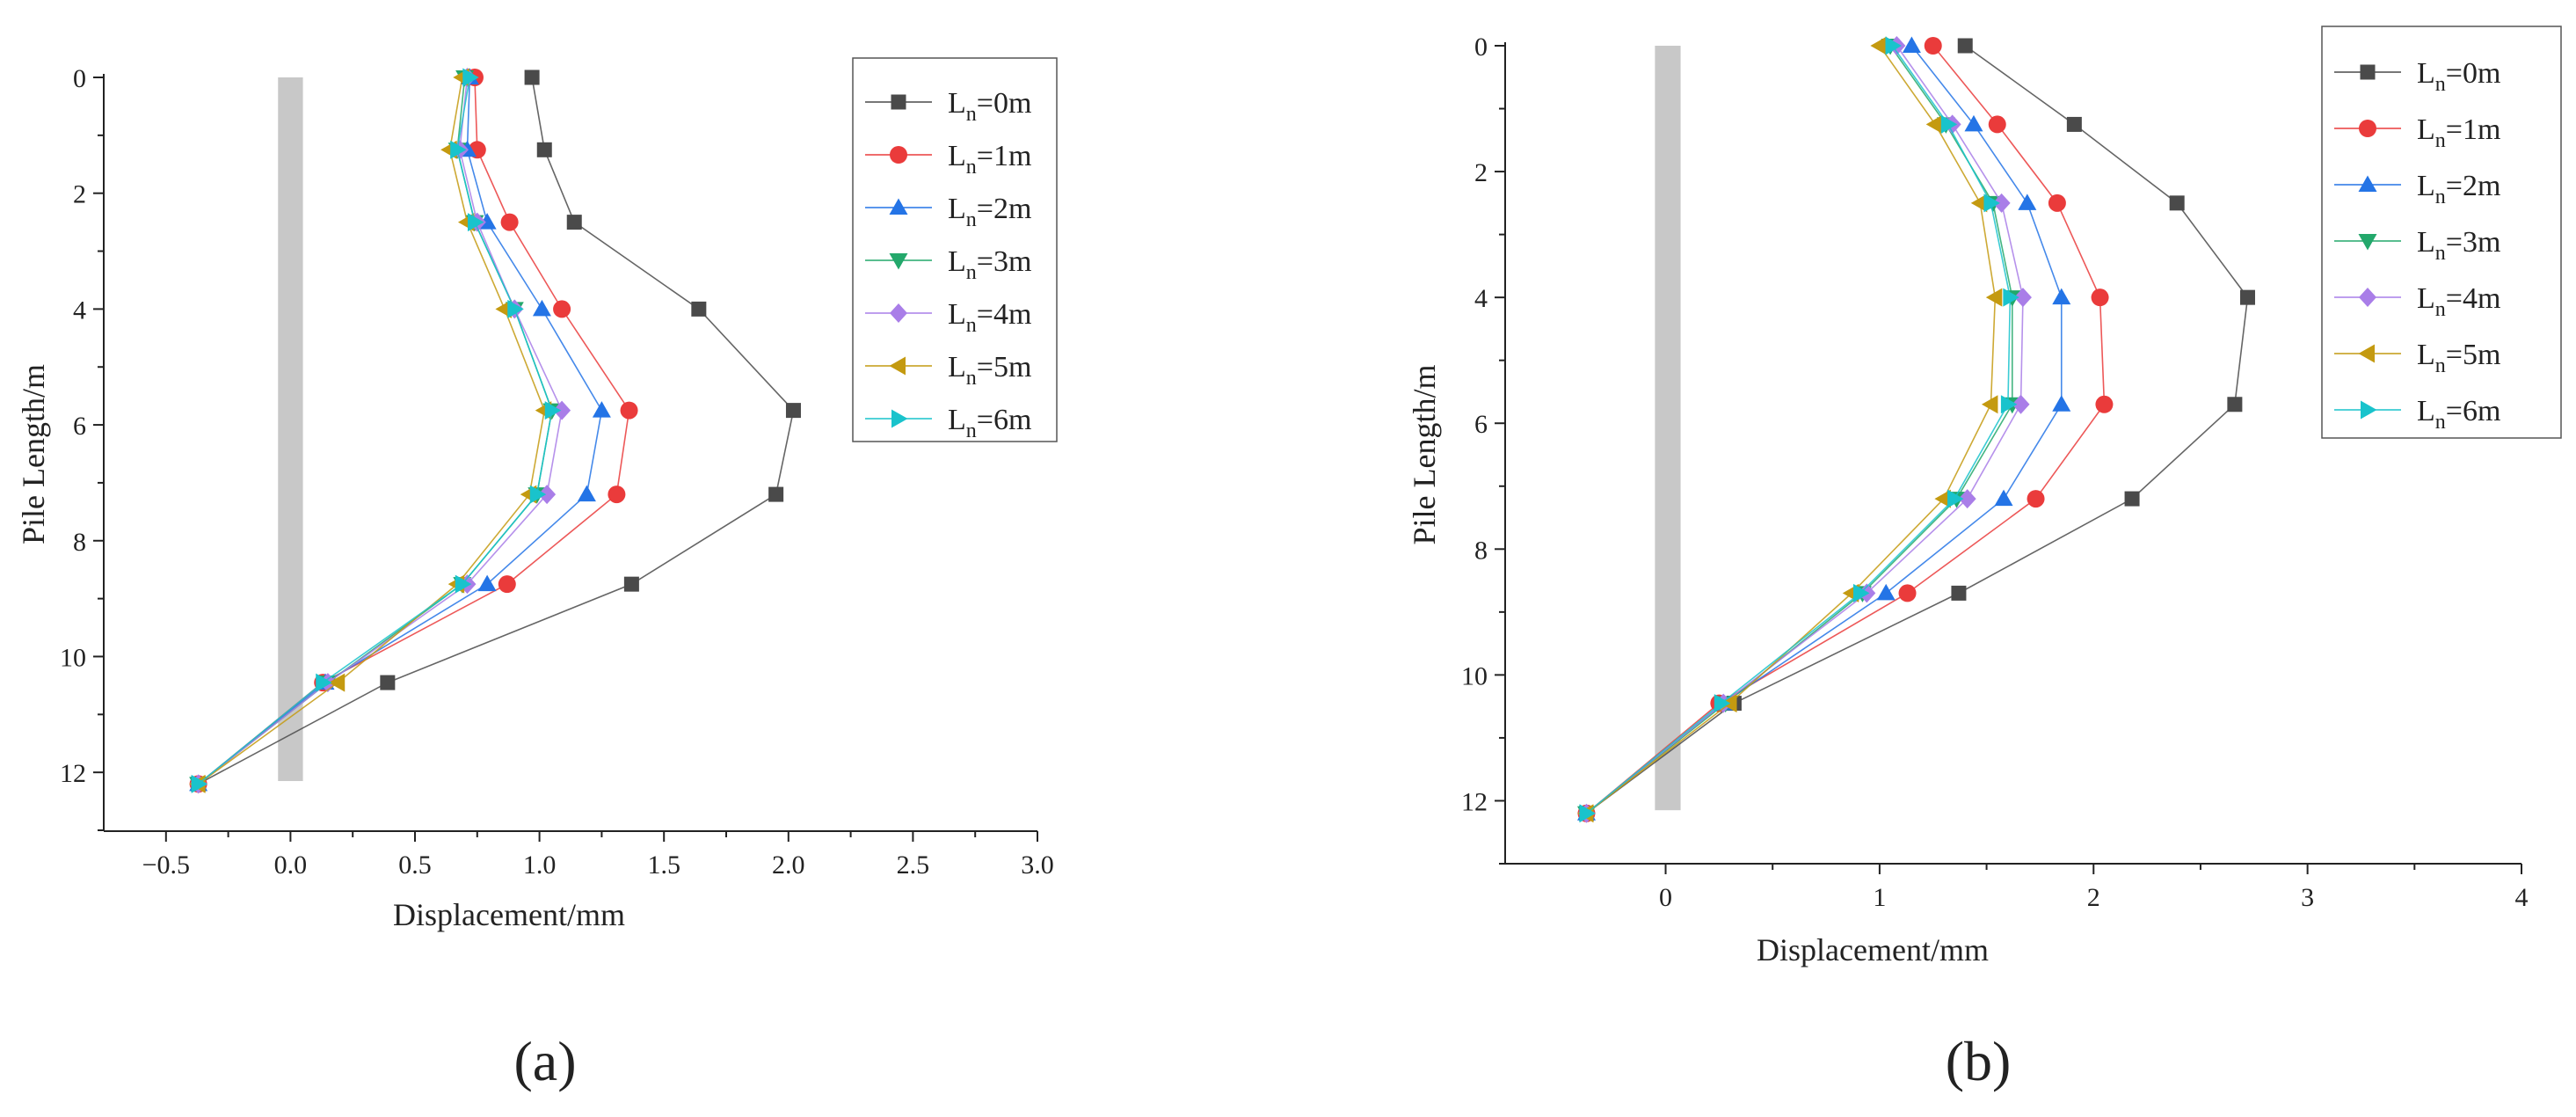 This screenshot has height=1117, width=2576. I want to click on legend-label-suffix: =4m, so click(2473, 299).